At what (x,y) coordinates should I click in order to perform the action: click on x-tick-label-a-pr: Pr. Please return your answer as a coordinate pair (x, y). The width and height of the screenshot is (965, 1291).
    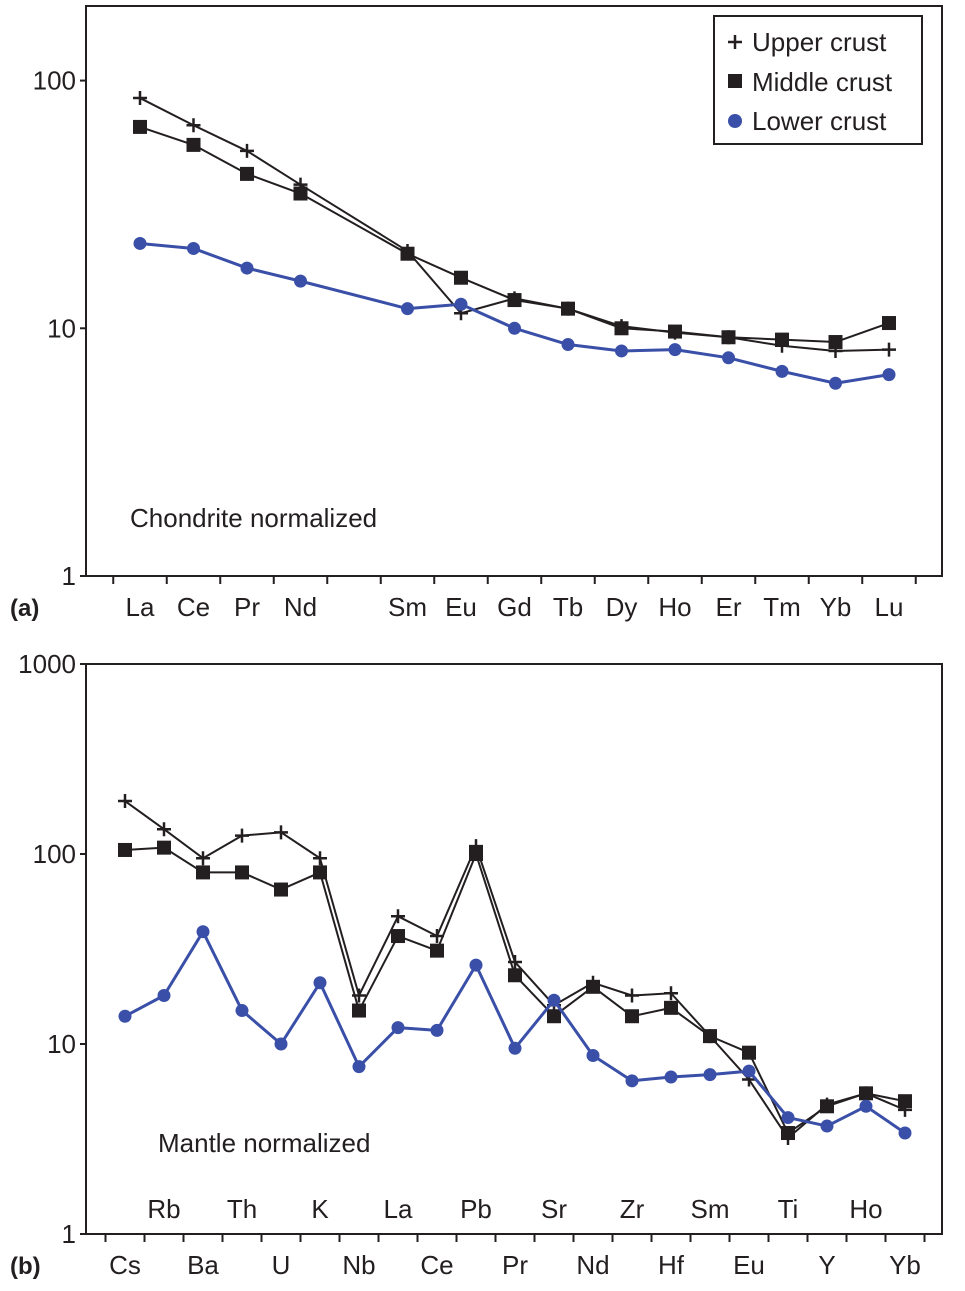
    Looking at the image, I should click on (247, 607).